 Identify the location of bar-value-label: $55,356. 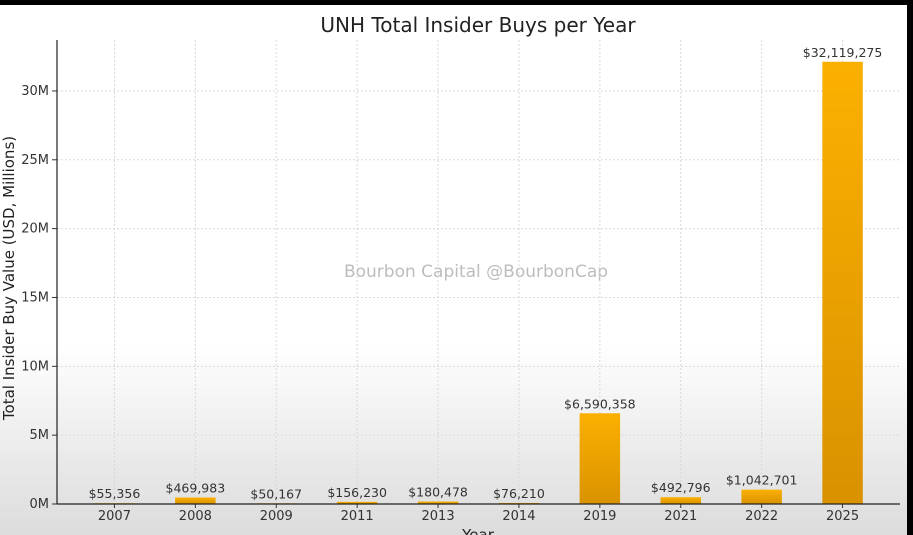
(115, 493).